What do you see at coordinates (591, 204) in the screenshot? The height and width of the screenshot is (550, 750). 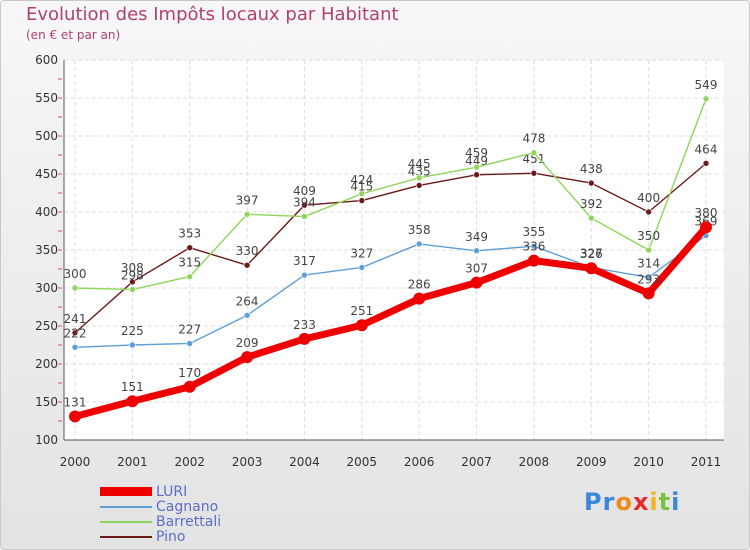 I see `data-label-barrettali: 392` at bounding box center [591, 204].